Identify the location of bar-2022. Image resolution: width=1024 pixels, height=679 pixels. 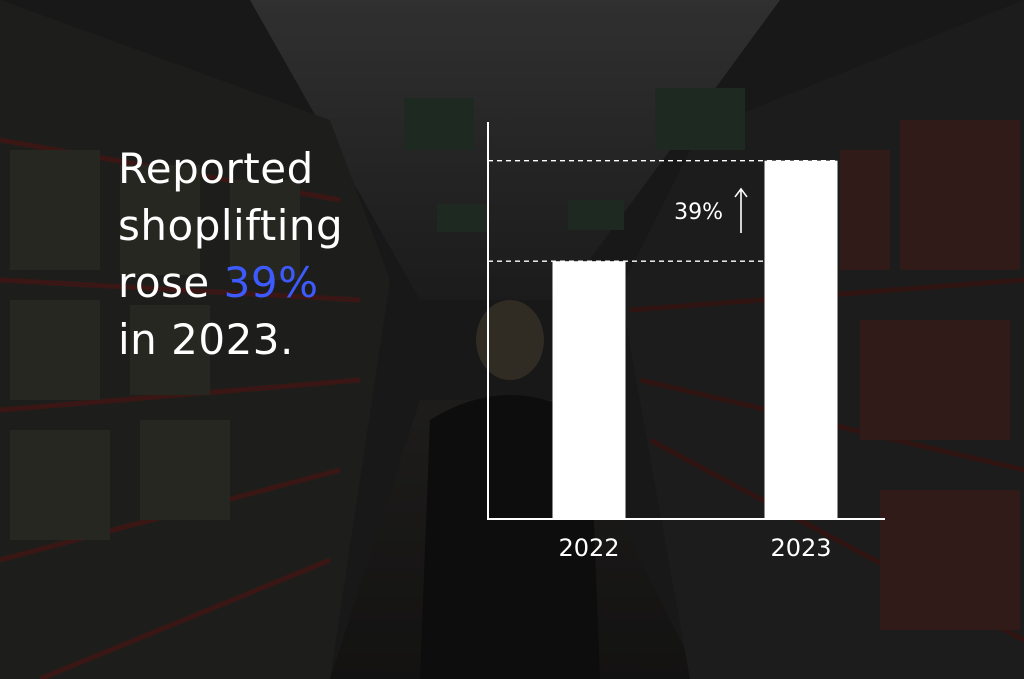
(589, 390).